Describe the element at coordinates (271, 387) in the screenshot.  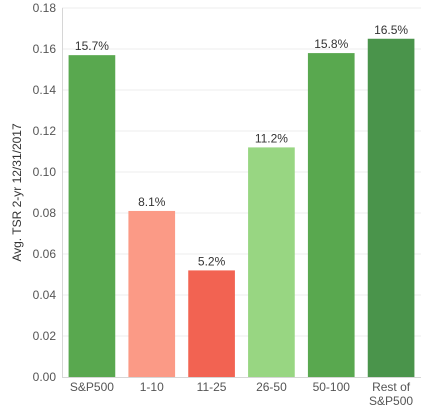
I see `x-category-label: 26-50` at that location.